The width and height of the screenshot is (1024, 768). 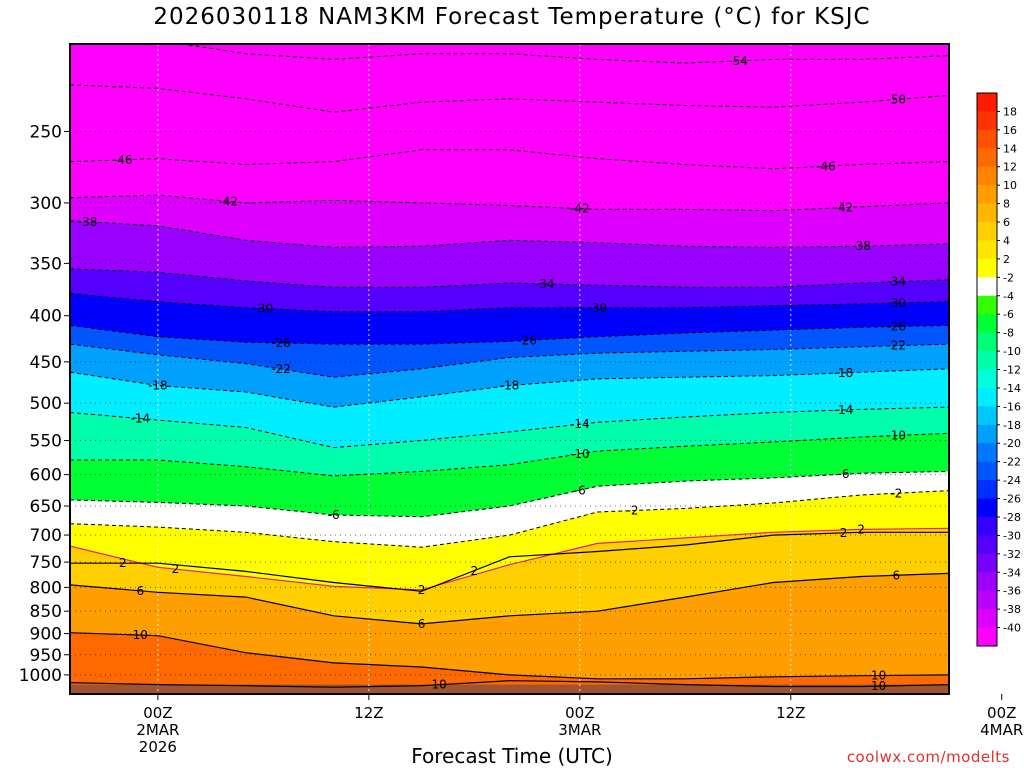 I want to click on colorbar-label: 8, so click(x=1006, y=204).